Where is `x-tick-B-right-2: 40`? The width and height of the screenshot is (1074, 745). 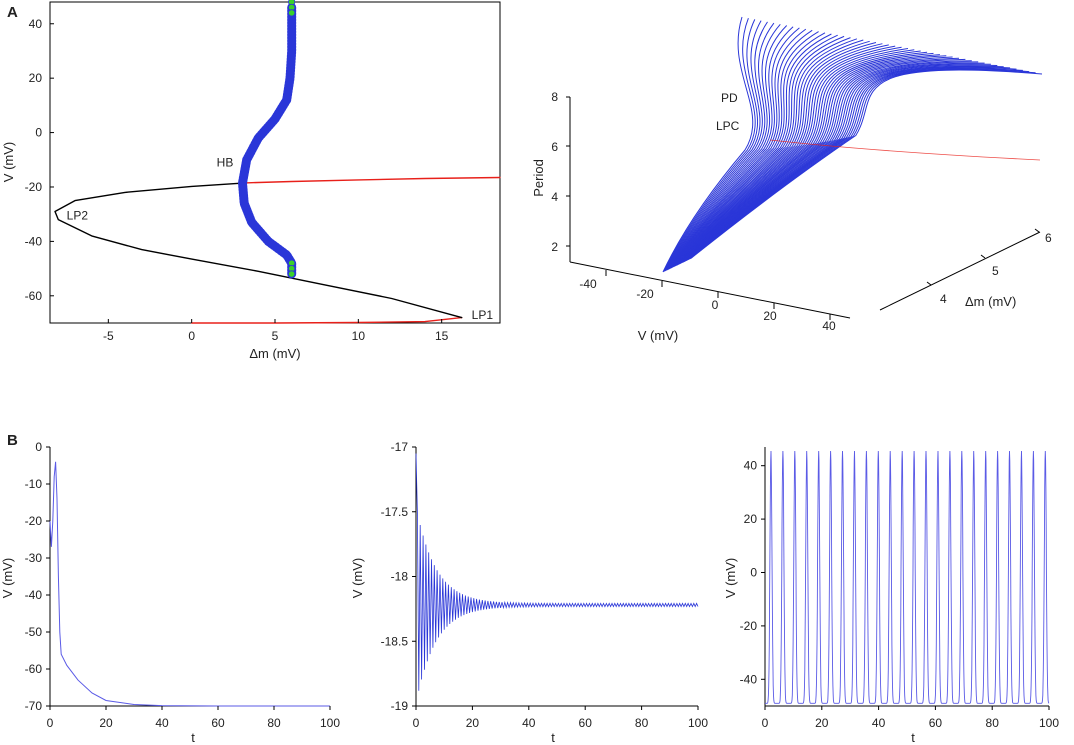
x-tick-B-right-2: 40 is located at coordinates (879, 723).